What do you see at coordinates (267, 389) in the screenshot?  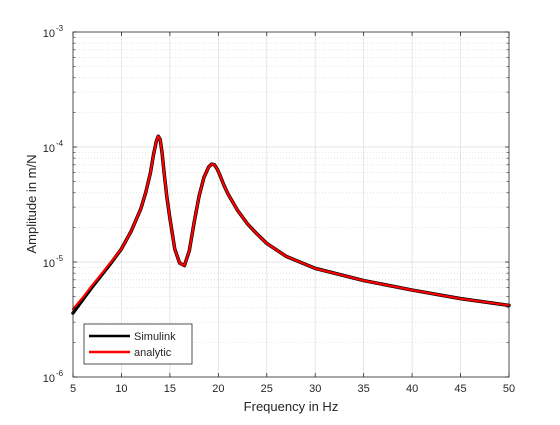 I see `x-tick-label: 25` at bounding box center [267, 389].